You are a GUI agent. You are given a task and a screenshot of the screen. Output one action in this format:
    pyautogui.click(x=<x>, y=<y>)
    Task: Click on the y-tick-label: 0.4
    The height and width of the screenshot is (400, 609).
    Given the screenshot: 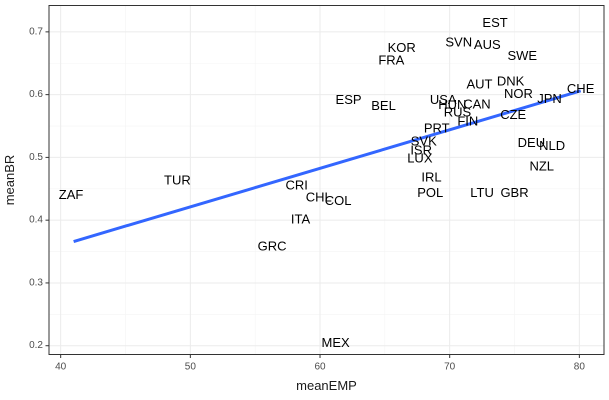 What is the action you would take?
    pyautogui.click(x=36, y=220)
    